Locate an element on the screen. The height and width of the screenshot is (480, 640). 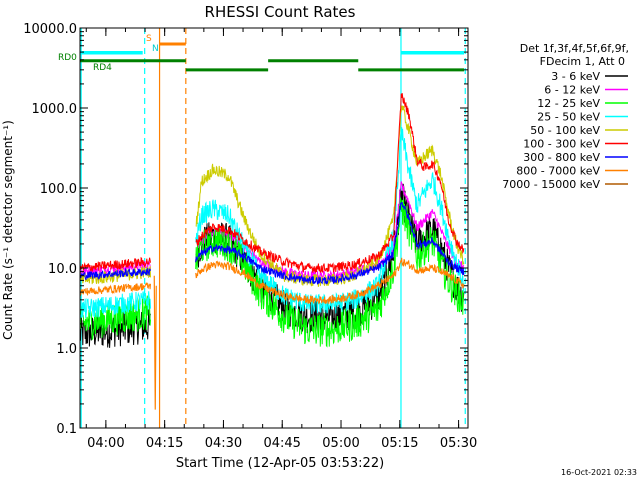
x-tick-label: 04:45 is located at coordinates (281, 443).